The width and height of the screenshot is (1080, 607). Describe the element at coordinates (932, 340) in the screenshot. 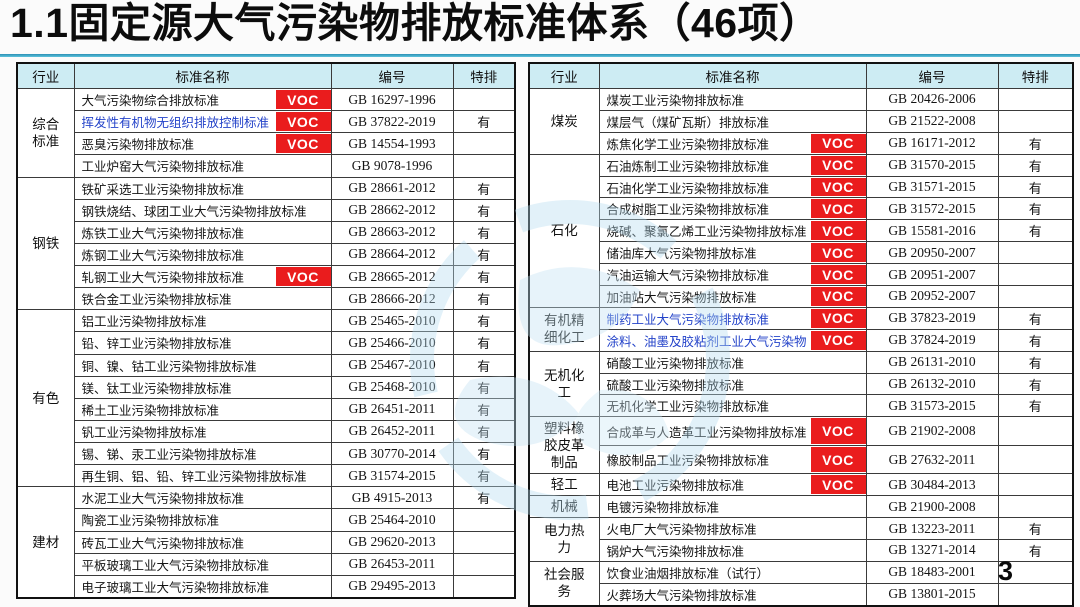

I see `code-cell: GB 37824-2019` at that location.